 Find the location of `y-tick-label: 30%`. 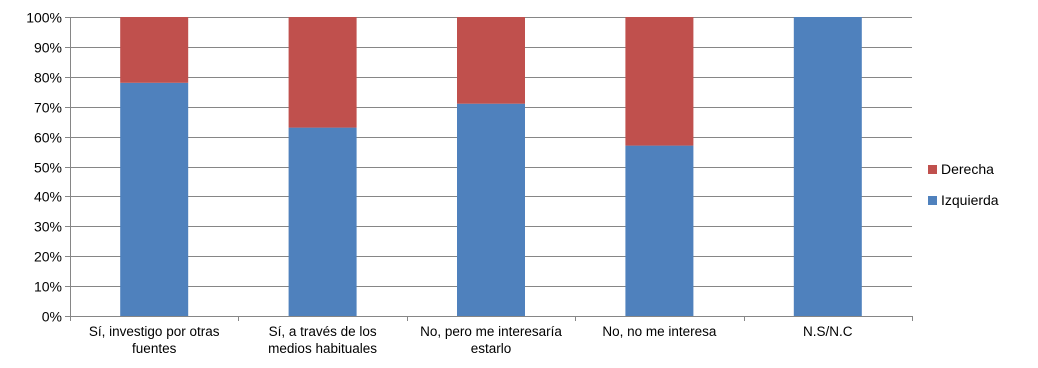

y-tick-label: 30% is located at coordinates (48, 227).